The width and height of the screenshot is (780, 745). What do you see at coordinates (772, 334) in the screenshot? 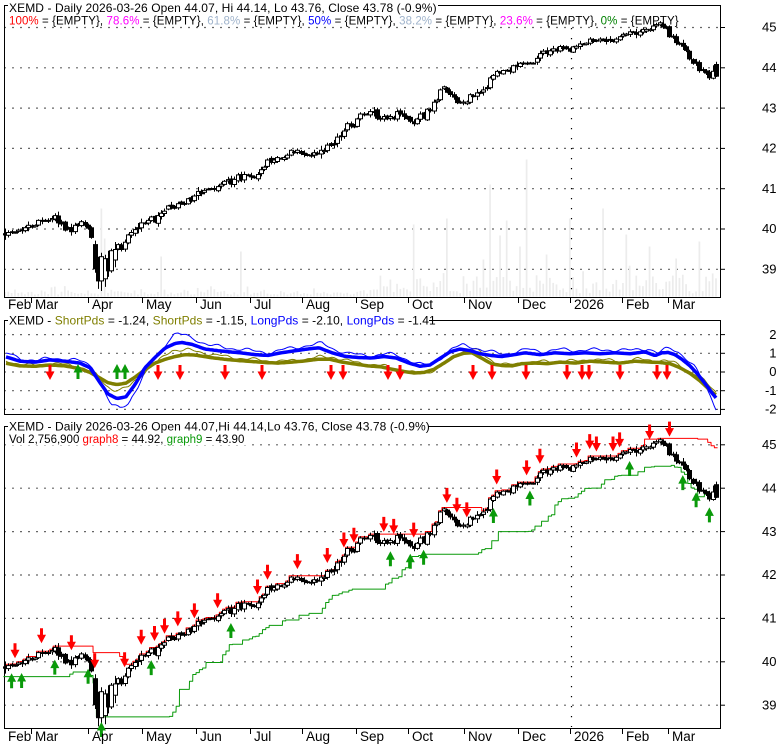
I see `svg-text: 2` at bounding box center [772, 334].